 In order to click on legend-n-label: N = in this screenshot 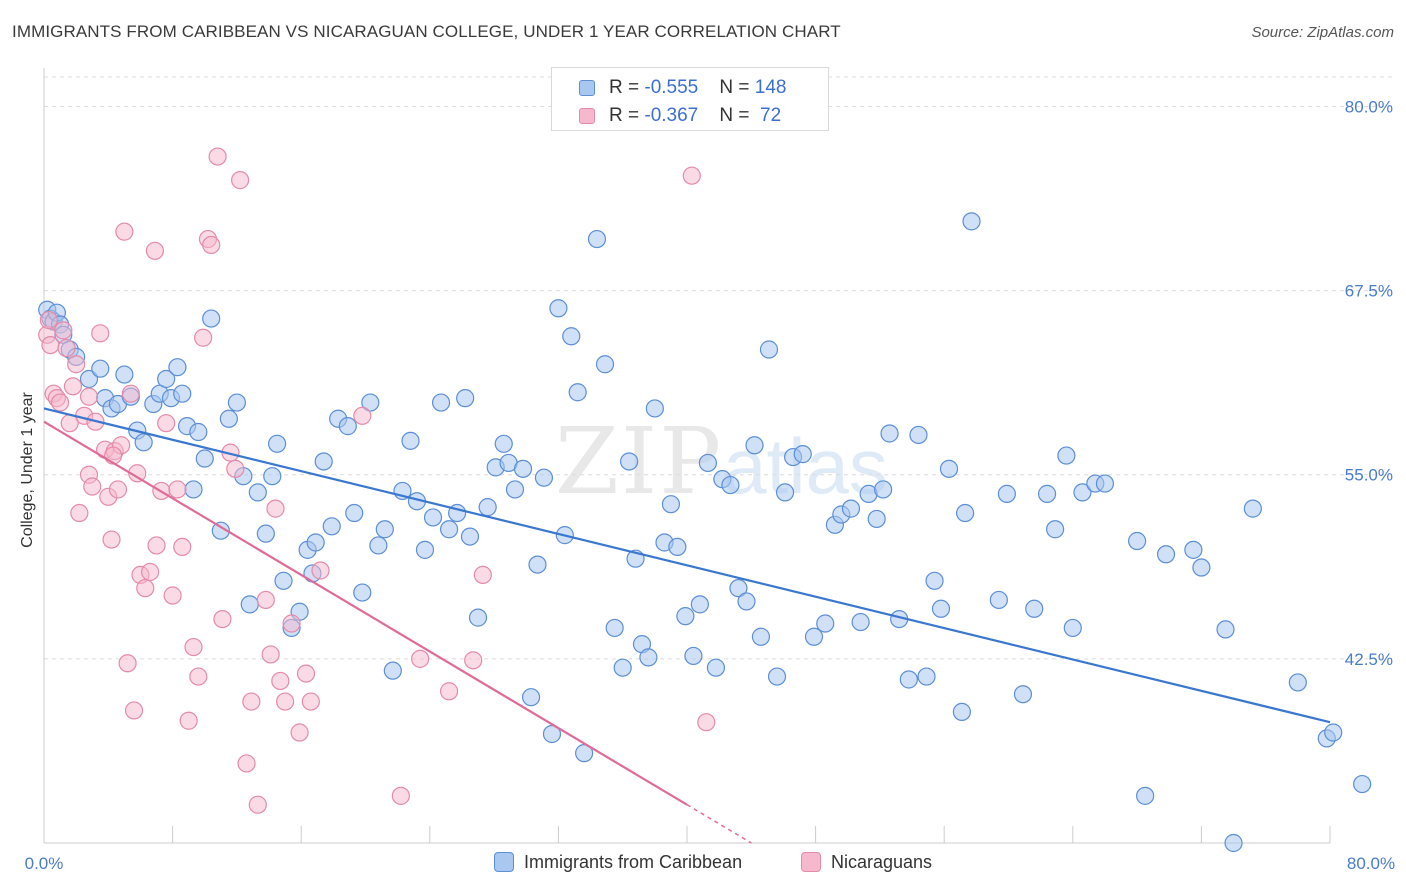, I will do `click(737, 87)`.